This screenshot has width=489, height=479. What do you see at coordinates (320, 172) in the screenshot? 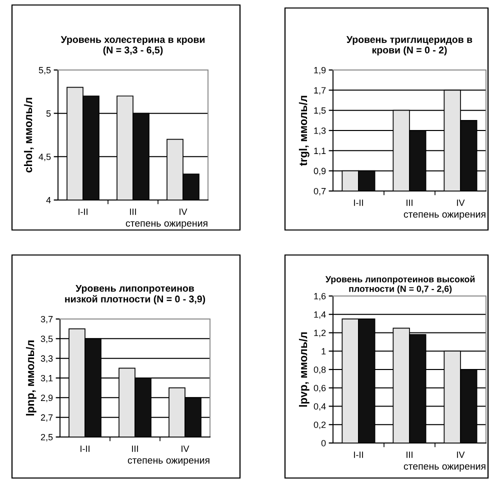
I see `y-tick-label: 0,9` at bounding box center [320, 172].